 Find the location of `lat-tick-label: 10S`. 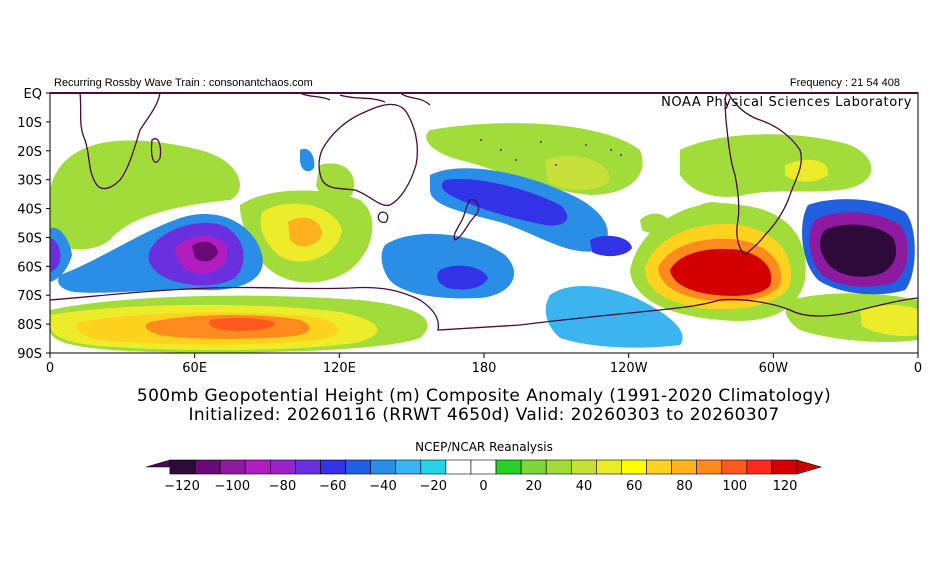

lat-tick-label: 10S is located at coordinates (29, 123).